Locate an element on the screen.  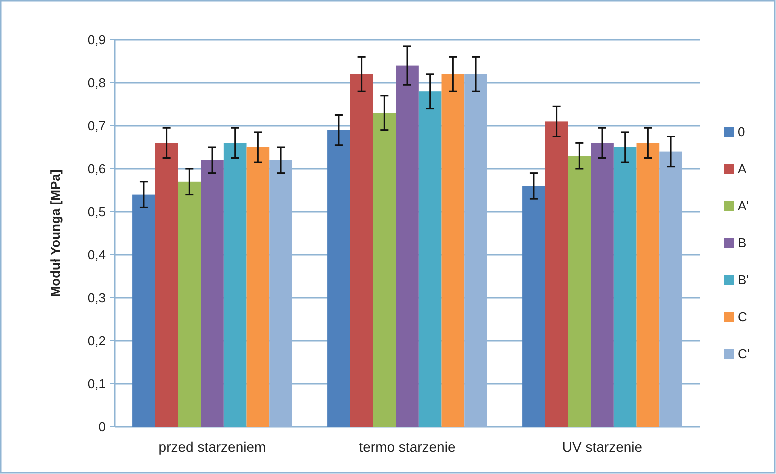
x-tick-label: termo starzenie is located at coordinates (407, 447).